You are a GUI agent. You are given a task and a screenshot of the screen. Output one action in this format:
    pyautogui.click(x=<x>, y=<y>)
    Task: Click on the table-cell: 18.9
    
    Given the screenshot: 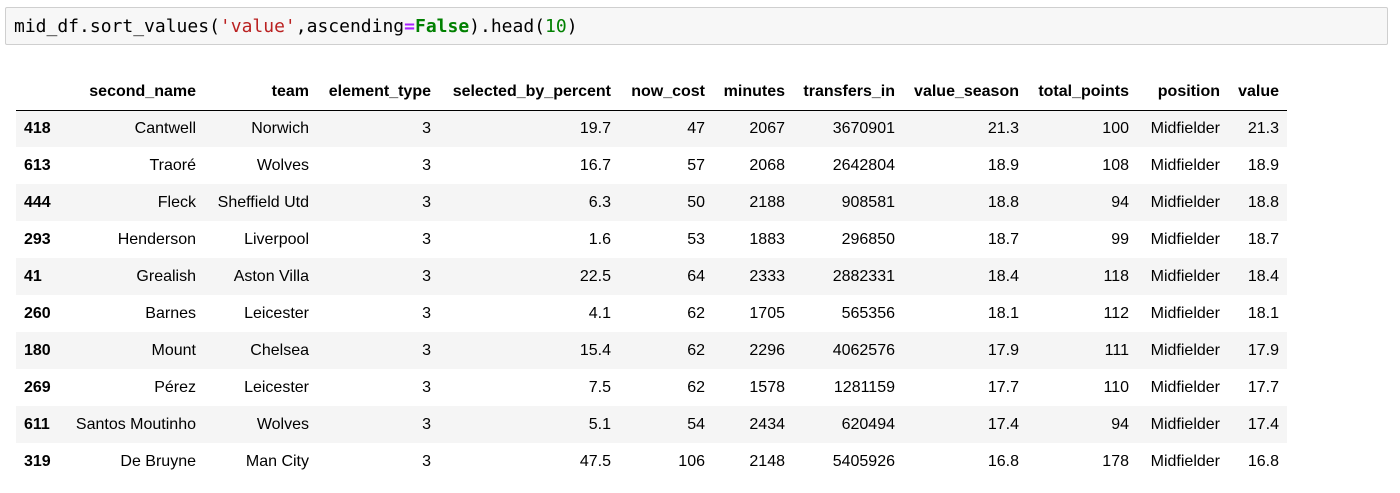 What is the action you would take?
    pyautogui.click(x=1003, y=165)
    